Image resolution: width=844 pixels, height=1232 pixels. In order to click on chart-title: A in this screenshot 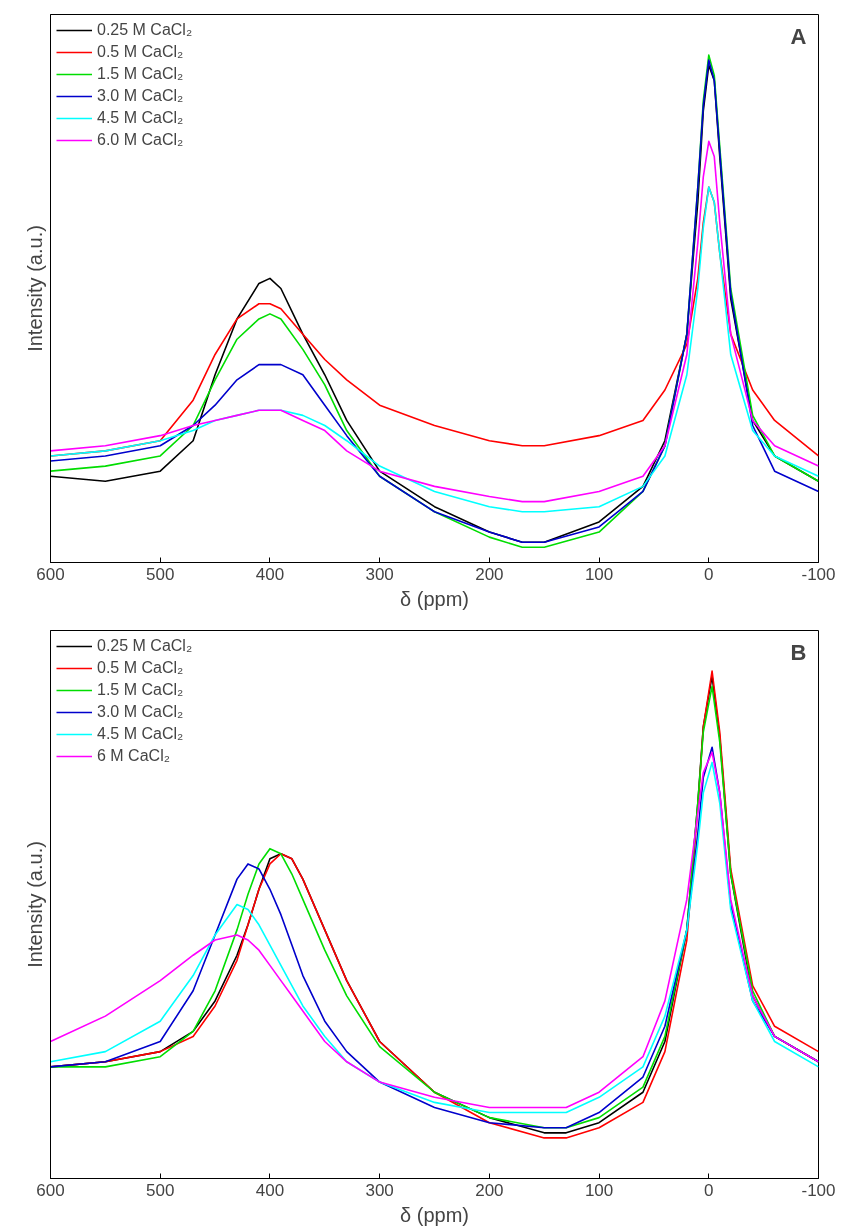, I will do `click(798, 36)`.